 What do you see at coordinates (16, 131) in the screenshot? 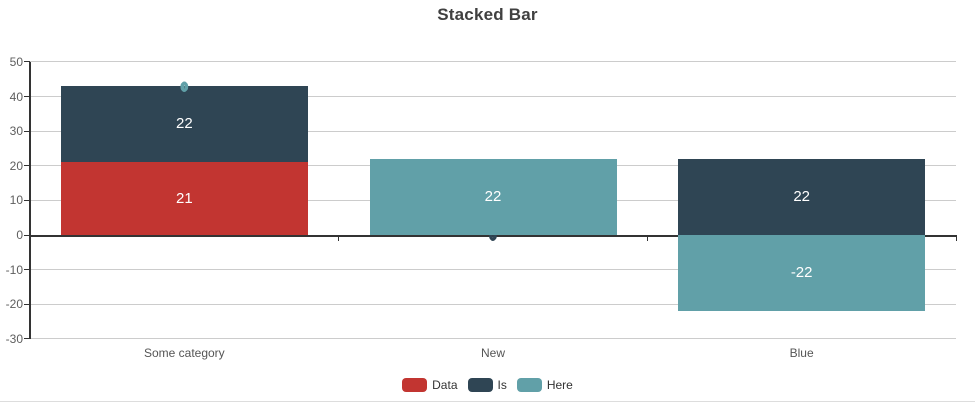
I see `y-axis-label: 30` at bounding box center [16, 131].